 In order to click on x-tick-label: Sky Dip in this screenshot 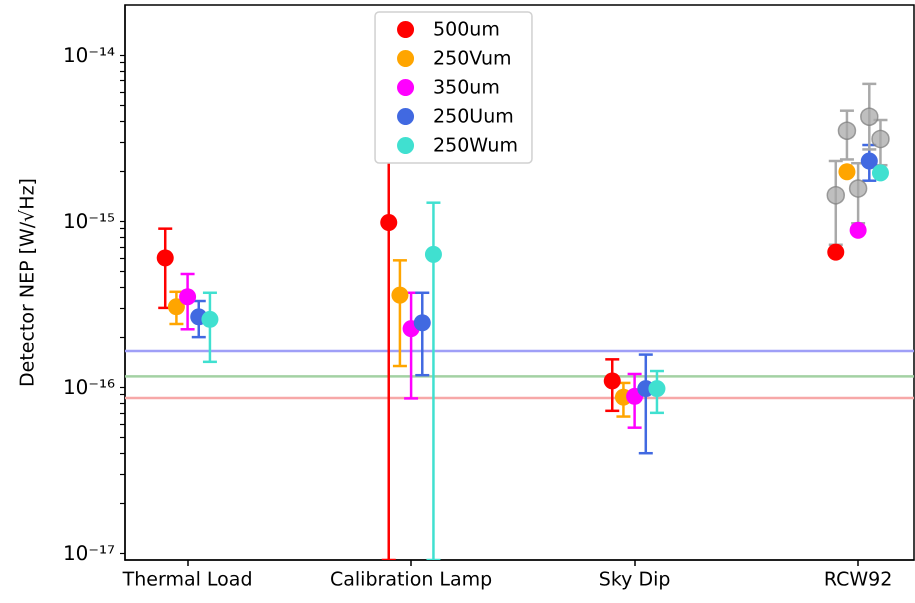, I will do `click(634, 579)`.